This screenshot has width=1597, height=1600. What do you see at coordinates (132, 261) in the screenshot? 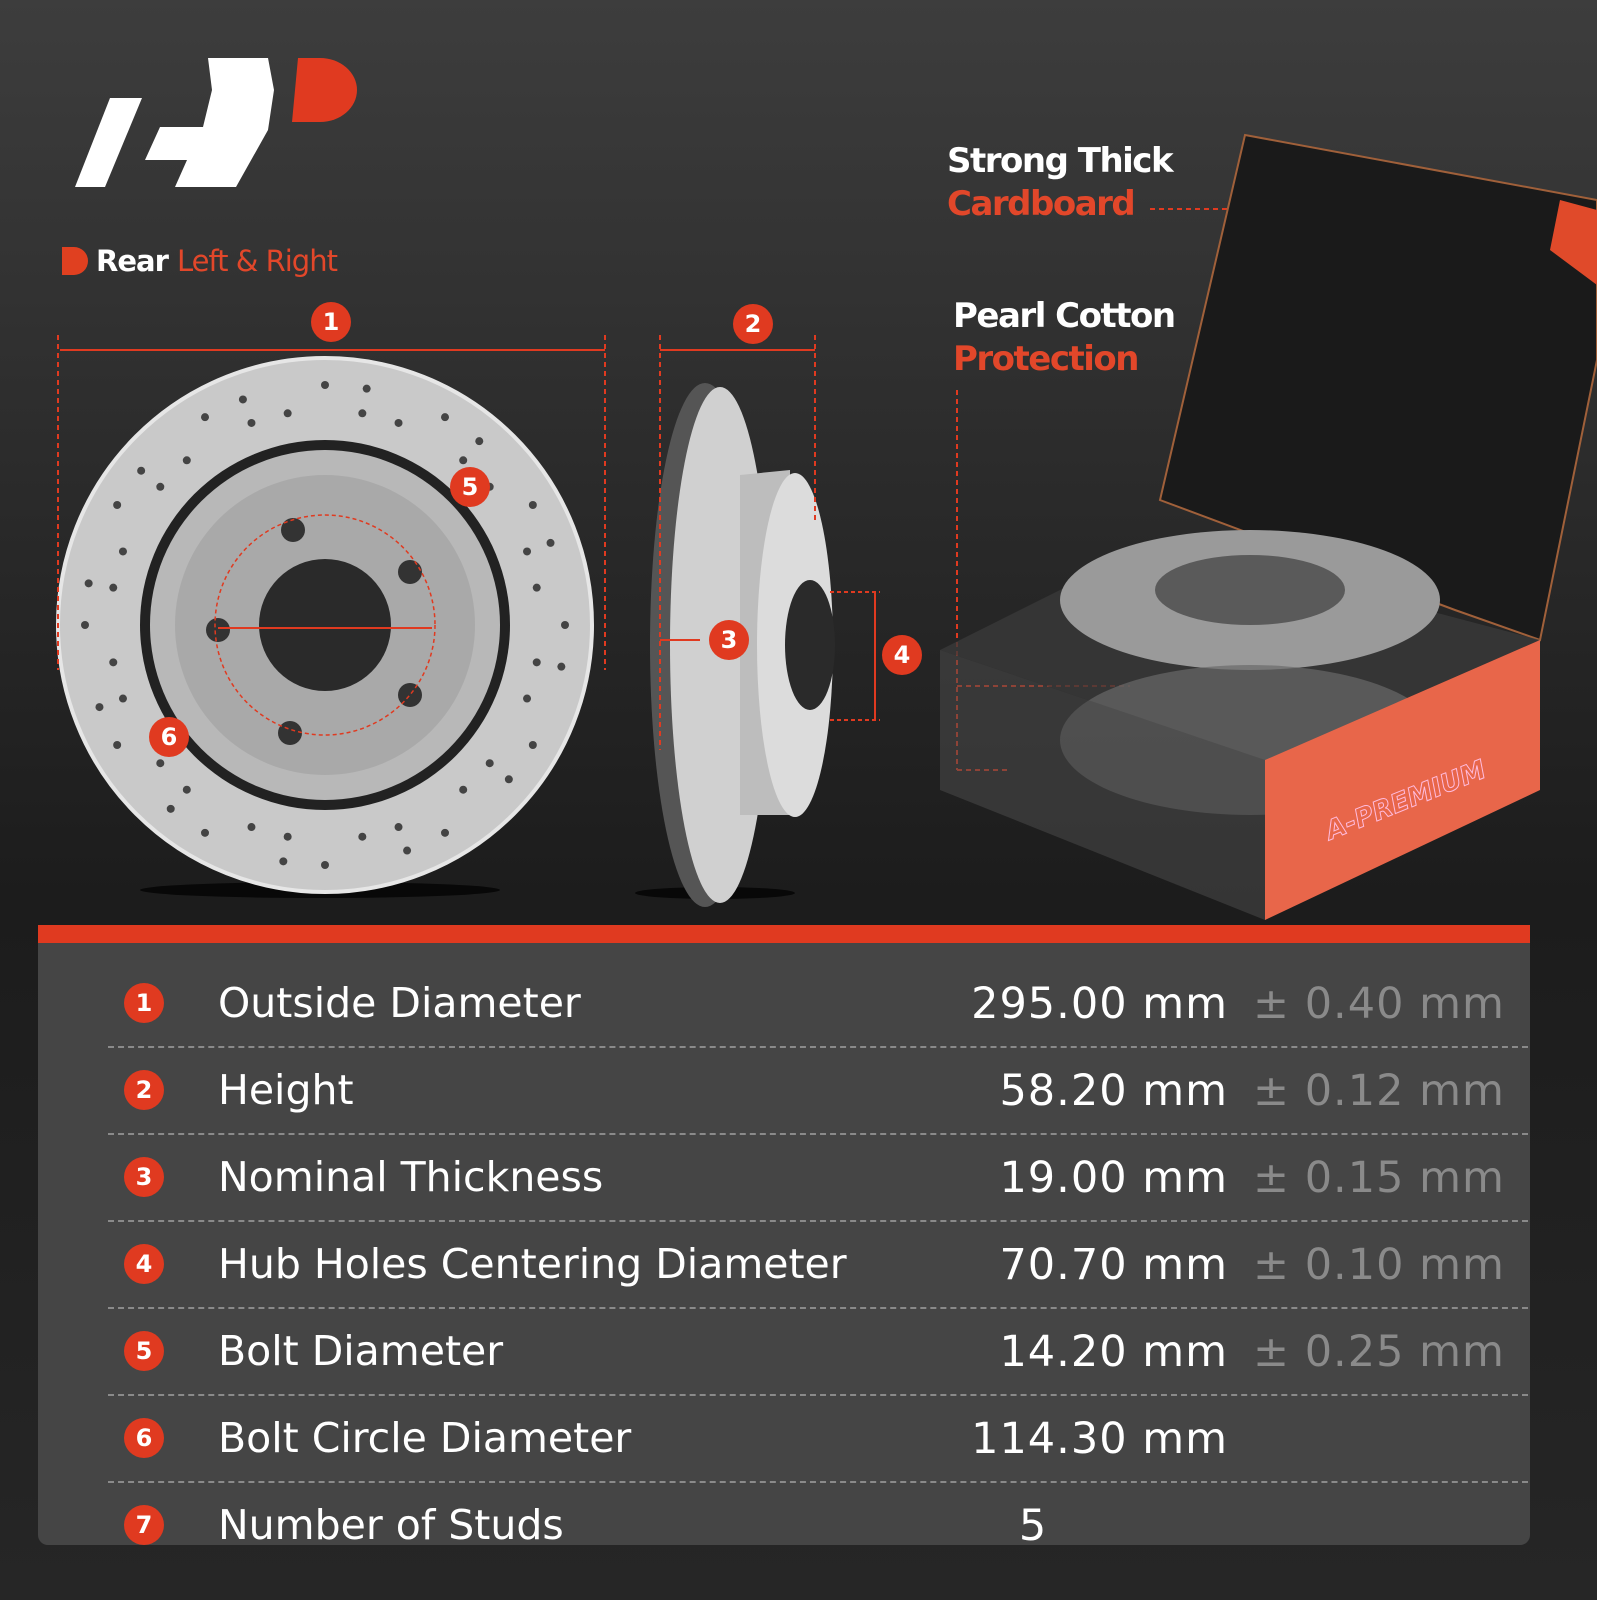
I see `subtitle-rear: Rear` at bounding box center [132, 261].